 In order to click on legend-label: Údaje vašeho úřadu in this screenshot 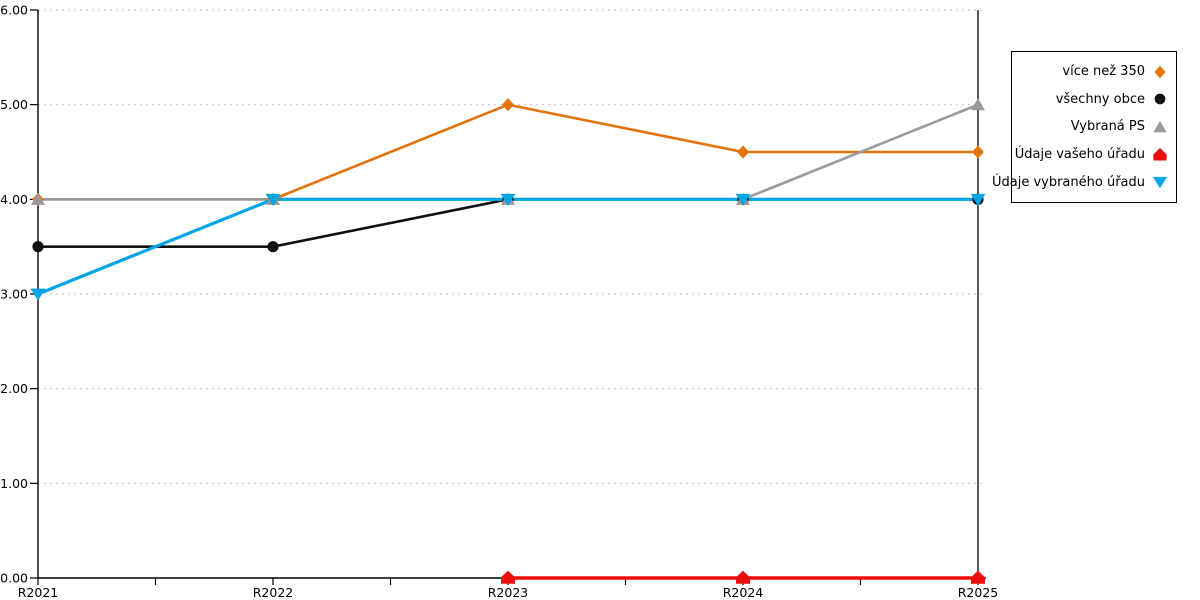, I will do `click(1079, 155)`.